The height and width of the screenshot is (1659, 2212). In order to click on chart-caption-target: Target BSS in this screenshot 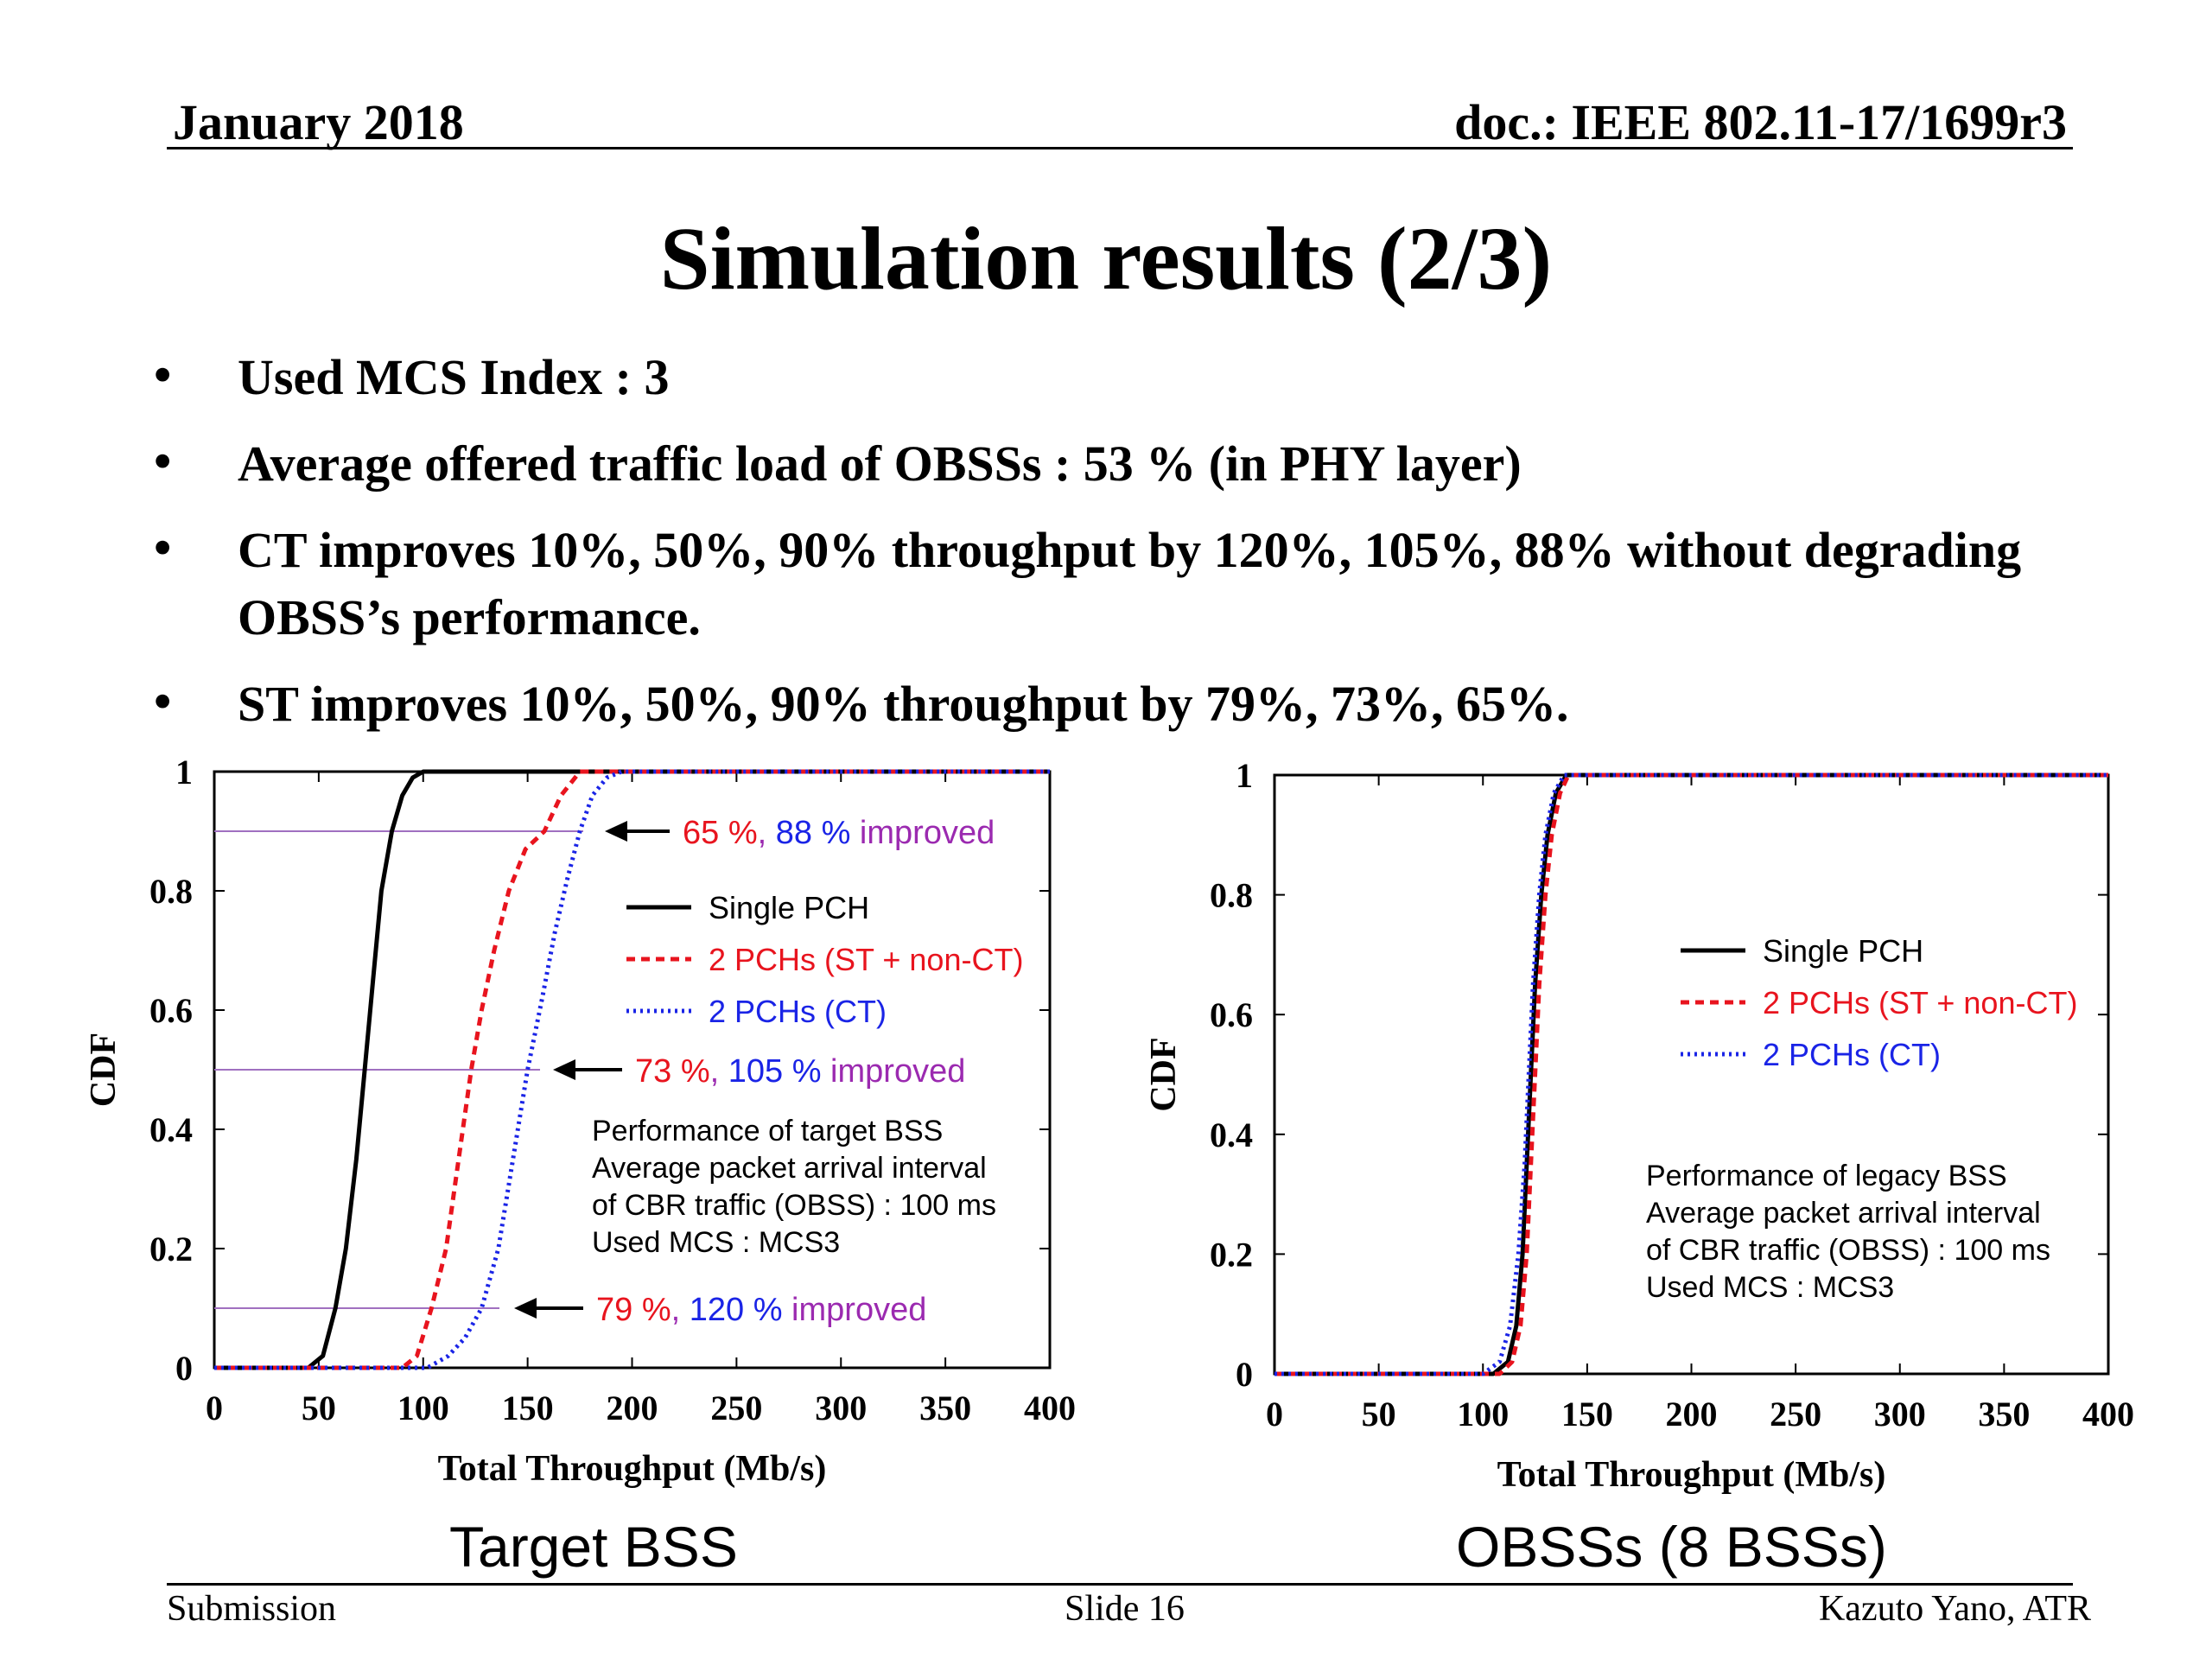, I will do `click(593, 1547)`.